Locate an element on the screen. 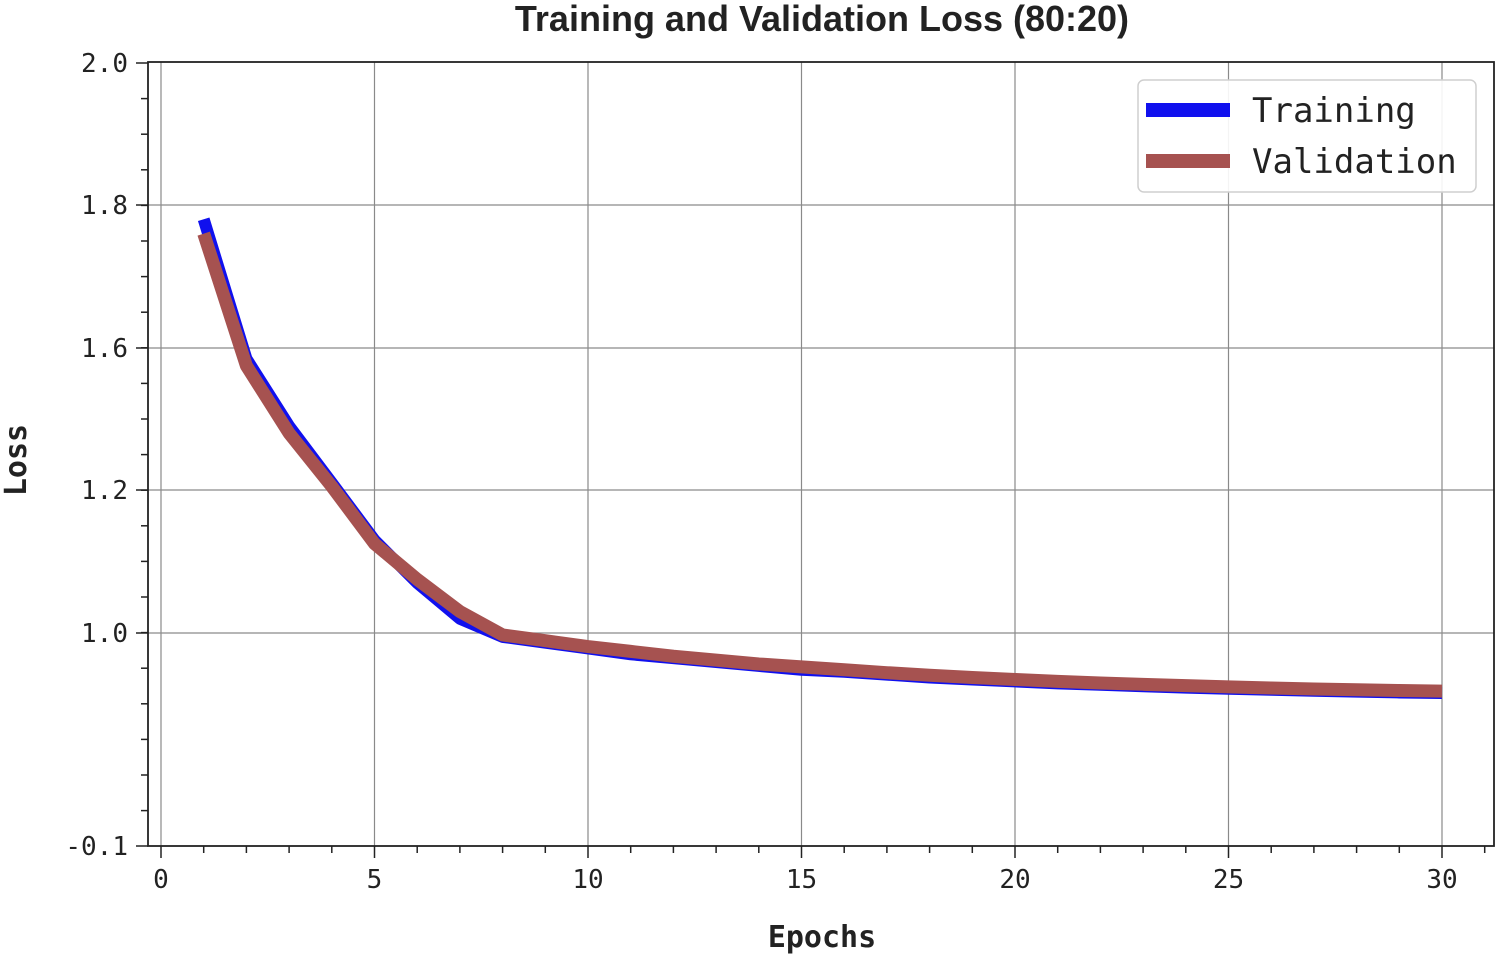 Image resolution: width=1499 pixels, height=956 pixels. y-tick-label: 1.2 is located at coordinates (104, 491).